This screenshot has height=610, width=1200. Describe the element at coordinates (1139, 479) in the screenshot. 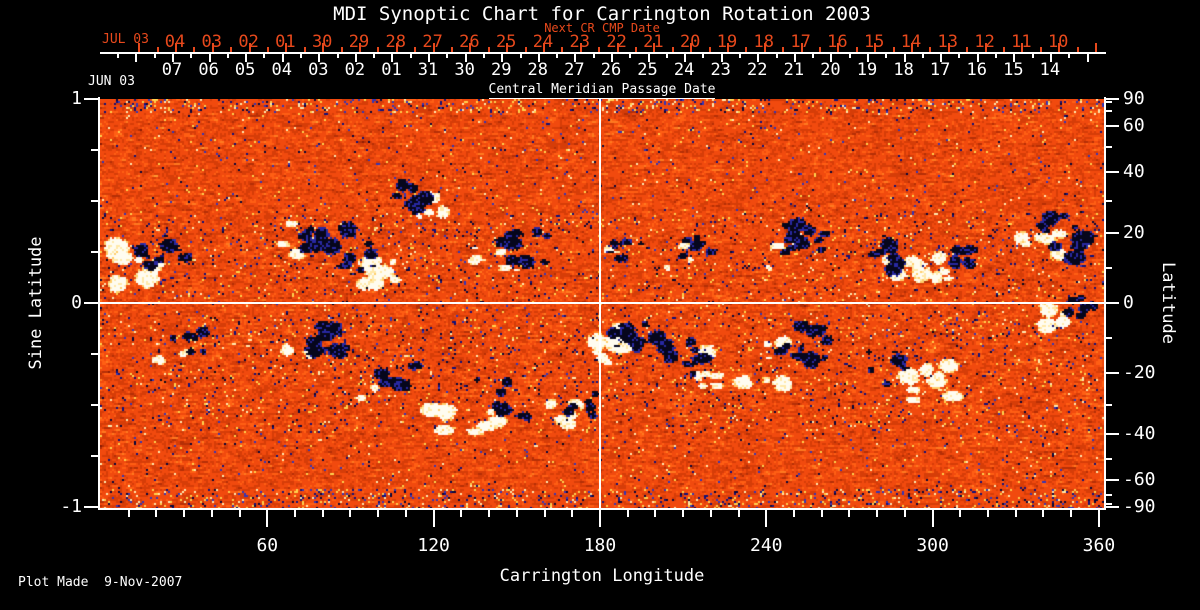

I see `latitude-tick-label: -60` at that location.